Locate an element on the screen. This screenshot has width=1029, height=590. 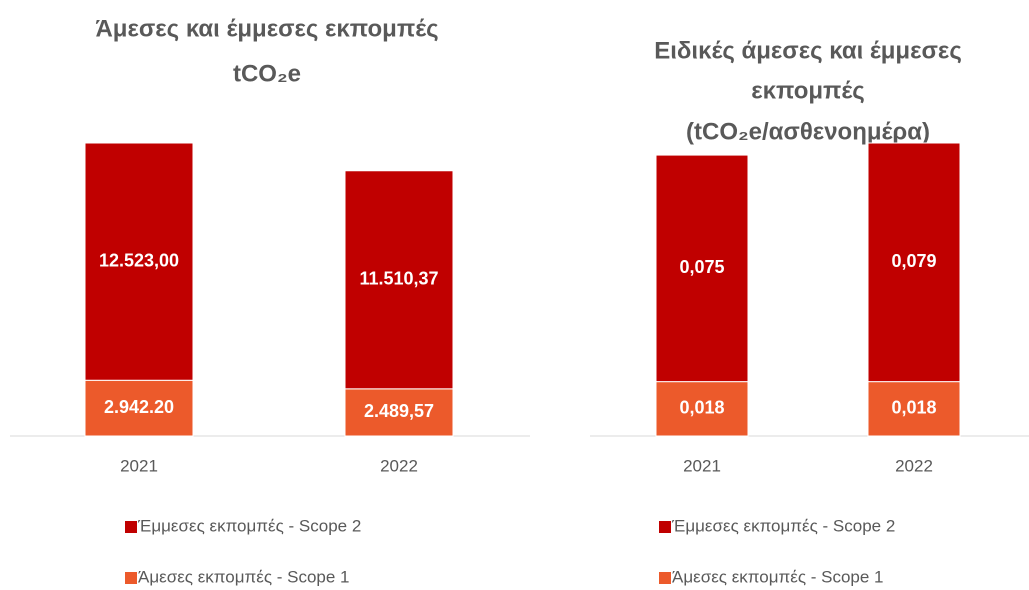
chart-title: εκπομπές is located at coordinates (808, 90).